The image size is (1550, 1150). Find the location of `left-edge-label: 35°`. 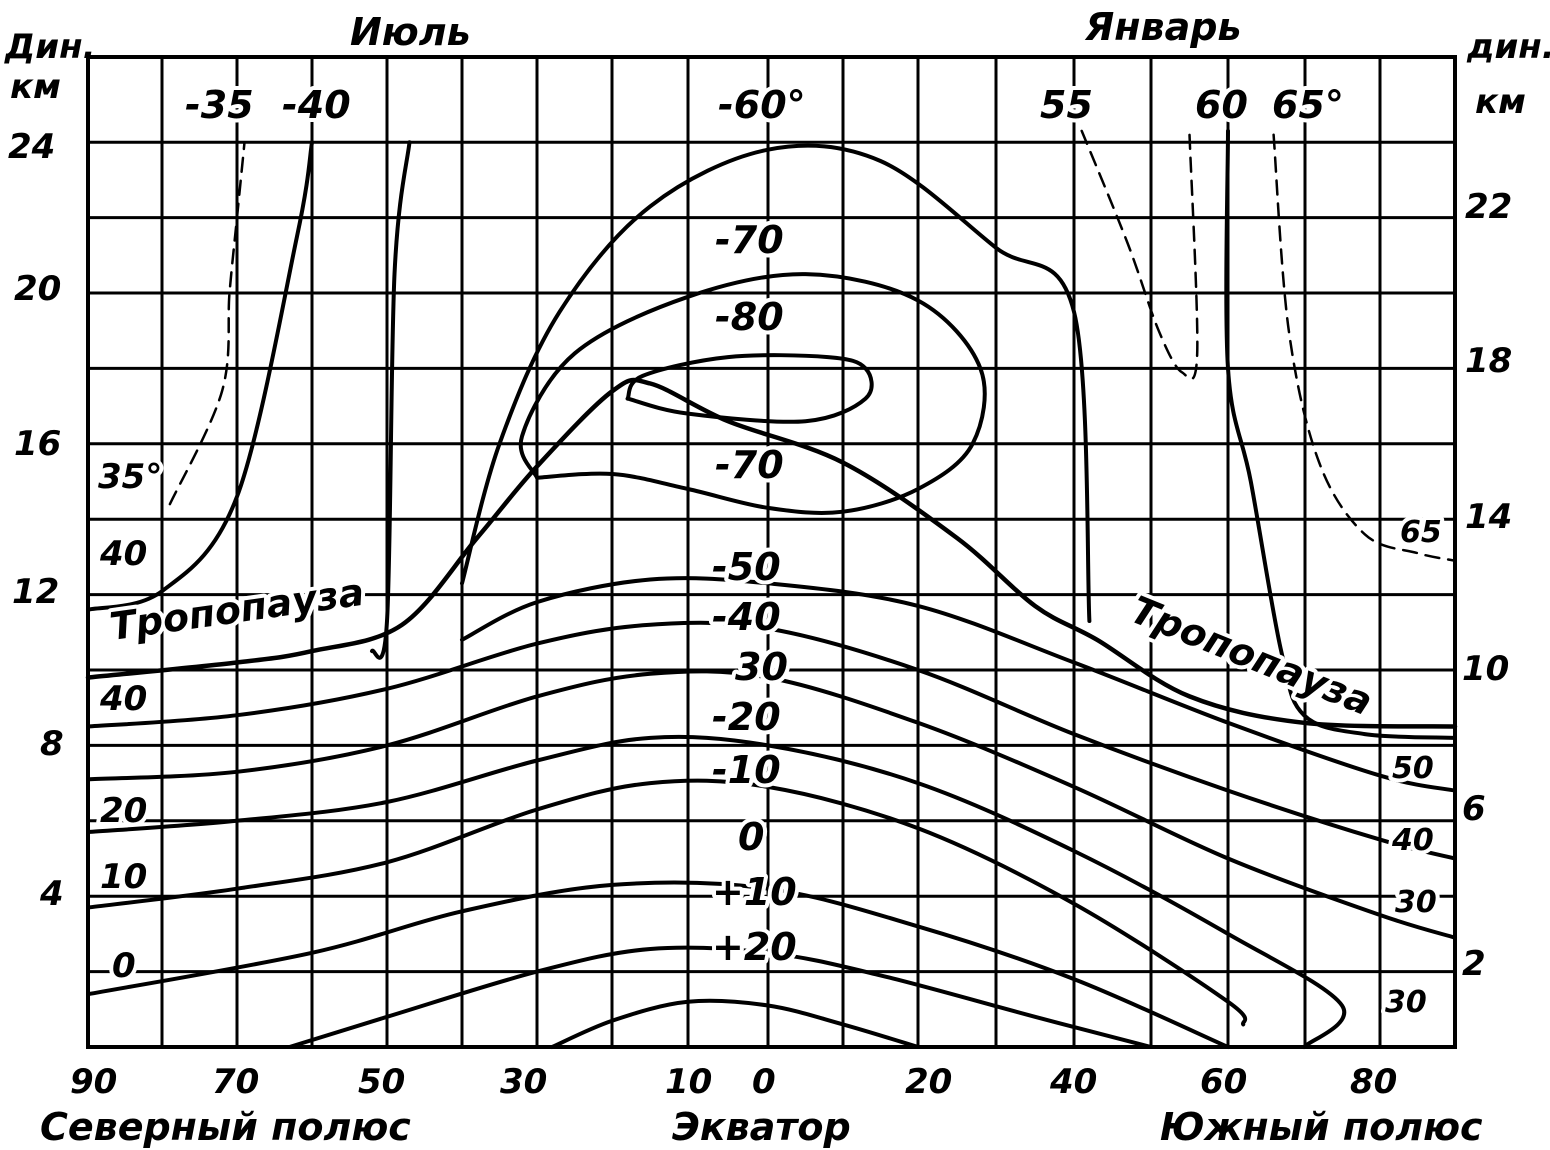

left-edge-label: 35° is located at coordinates (130, 477).